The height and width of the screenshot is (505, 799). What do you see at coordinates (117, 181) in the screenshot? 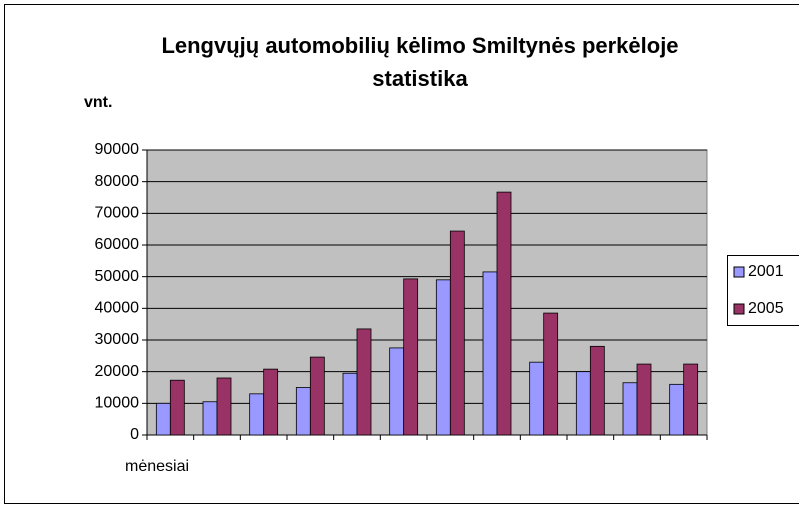
I see `y-tick-label: 80000` at bounding box center [117, 181].